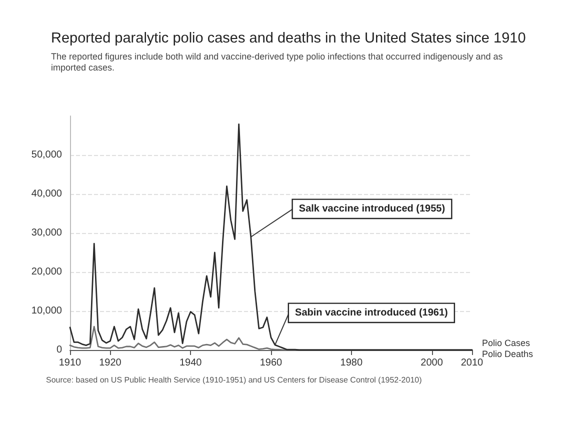 The width and height of the screenshot is (575, 430). I want to click on y-tick-label: 30,000, so click(46, 233).